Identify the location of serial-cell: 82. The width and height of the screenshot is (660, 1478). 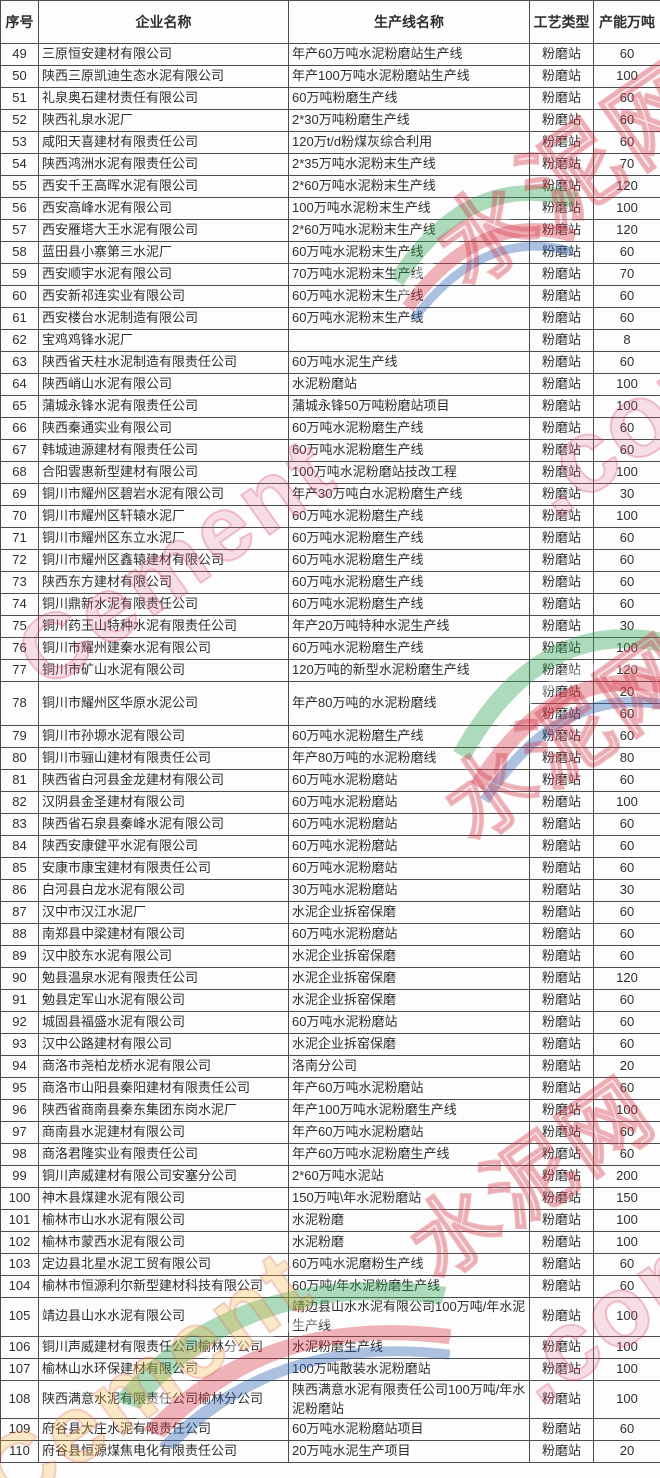
(19, 802).